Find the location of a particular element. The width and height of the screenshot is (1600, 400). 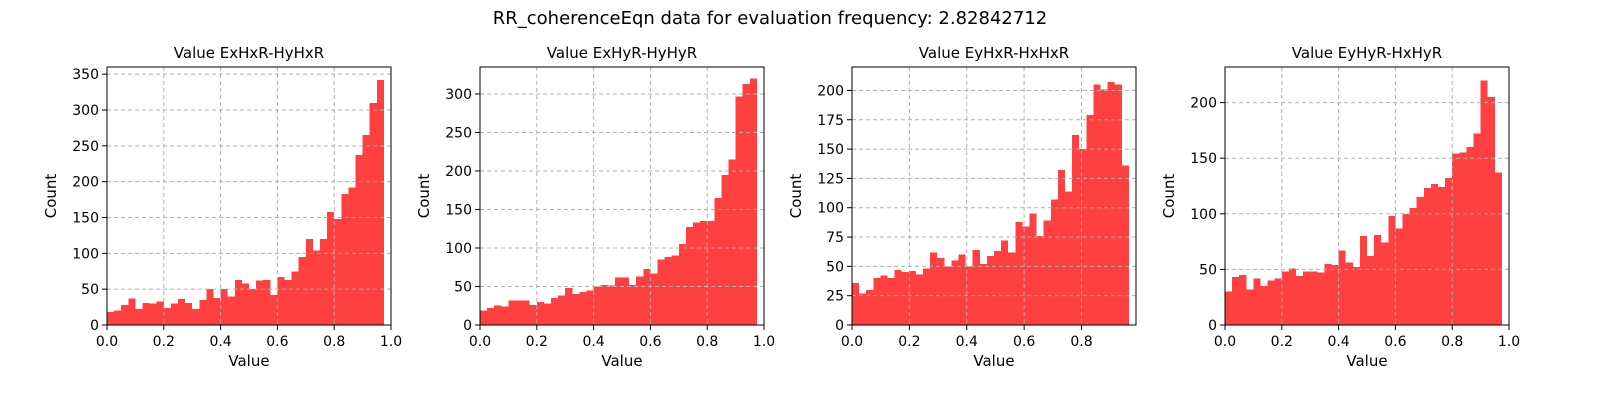

y-tick-label: 250 is located at coordinates (85, 147).